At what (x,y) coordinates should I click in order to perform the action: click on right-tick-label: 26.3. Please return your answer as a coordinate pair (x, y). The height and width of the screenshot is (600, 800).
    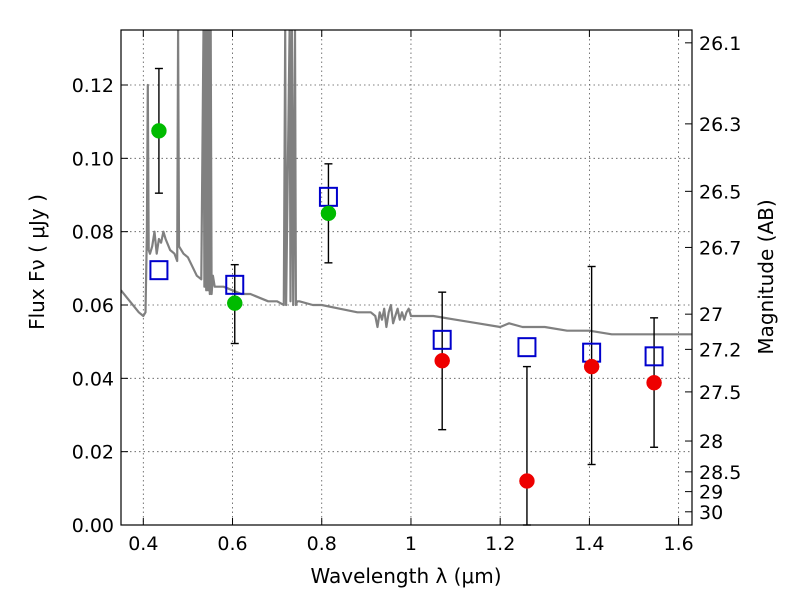
    Looking at the image, I should click on (720, 125).